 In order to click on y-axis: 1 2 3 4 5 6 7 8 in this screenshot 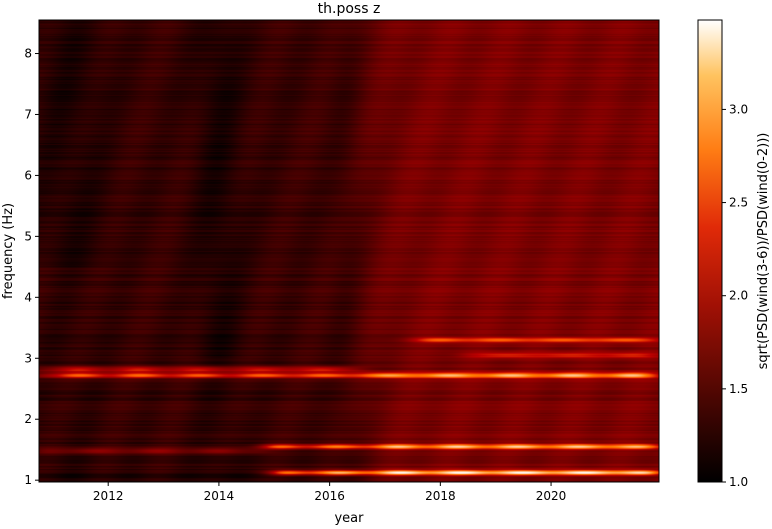, I will do `click(31, 267)`.